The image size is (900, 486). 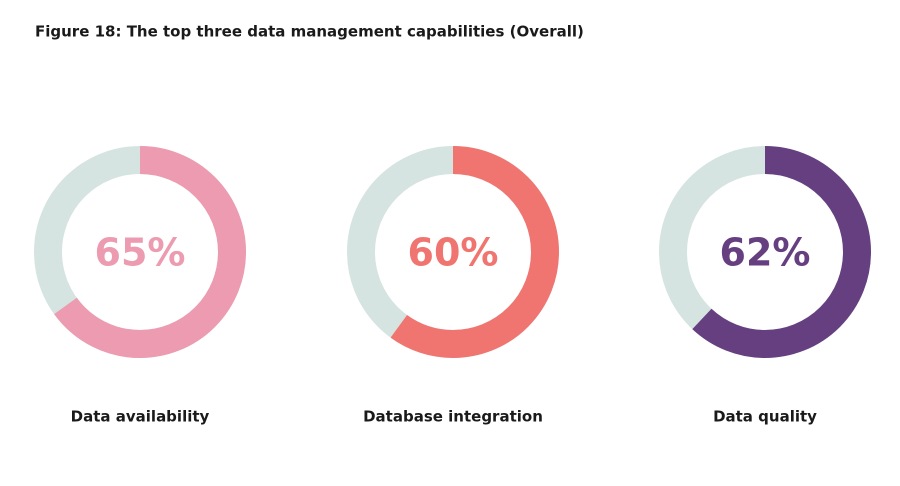 What do you see at coordinates (140, 417) in the screenshot?
I see `category-label: Data availability` at bounding box center [140, 417].